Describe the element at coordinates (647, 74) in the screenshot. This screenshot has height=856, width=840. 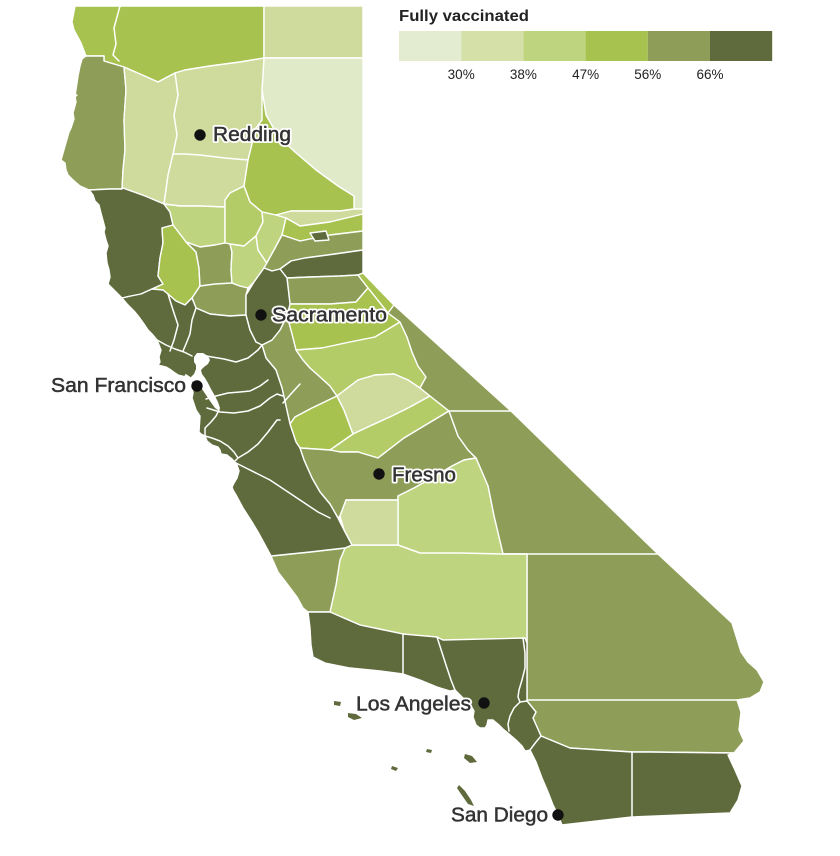
I see `svg-text: 56%` at that location.